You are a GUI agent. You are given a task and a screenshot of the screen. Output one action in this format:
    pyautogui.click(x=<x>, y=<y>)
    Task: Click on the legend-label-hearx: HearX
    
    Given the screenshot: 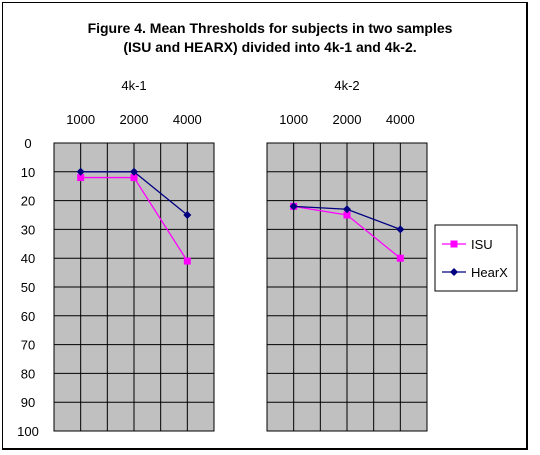 What is the action you would take?
    pyautogui.click(x=489, y=272)
    